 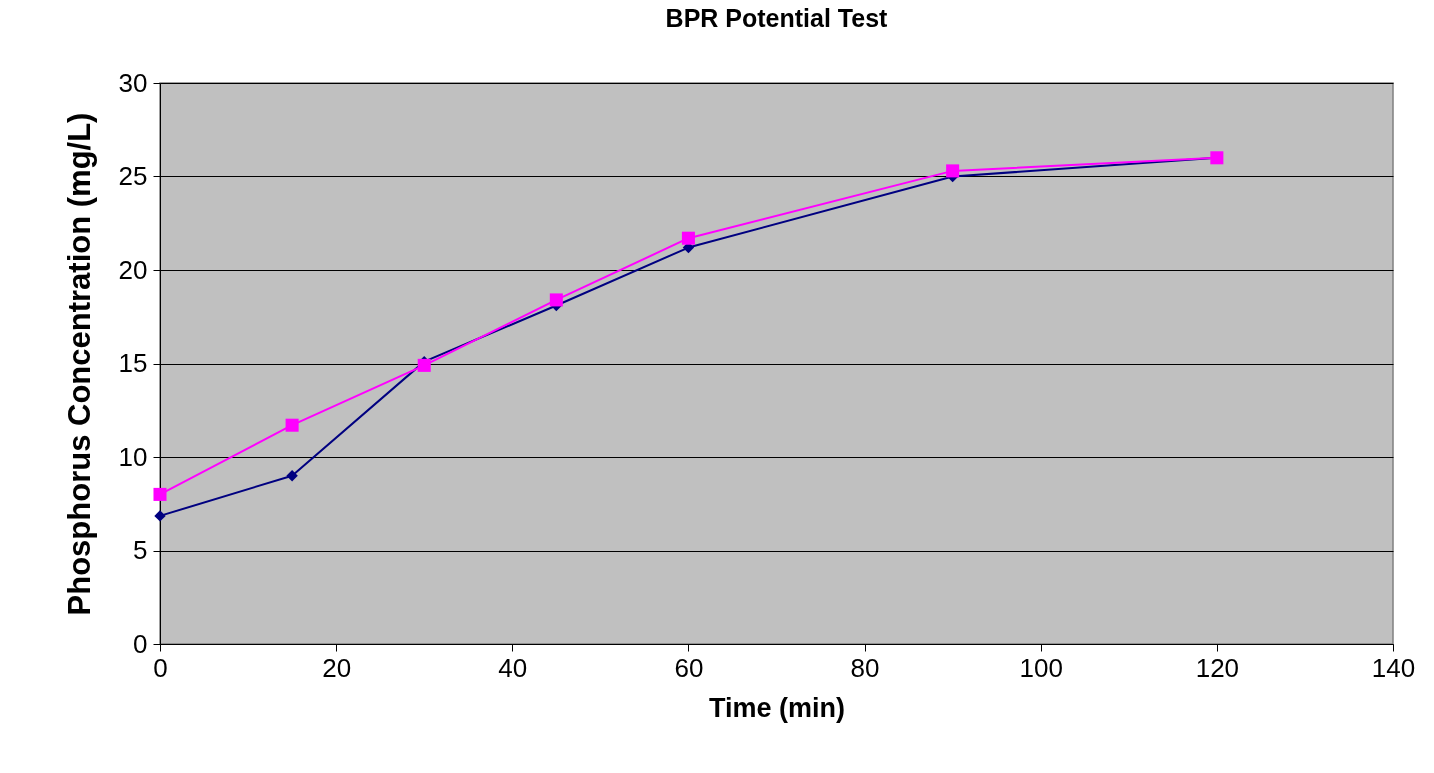 I want to click on x-tick-label: 60, so click(x=689, y=667).